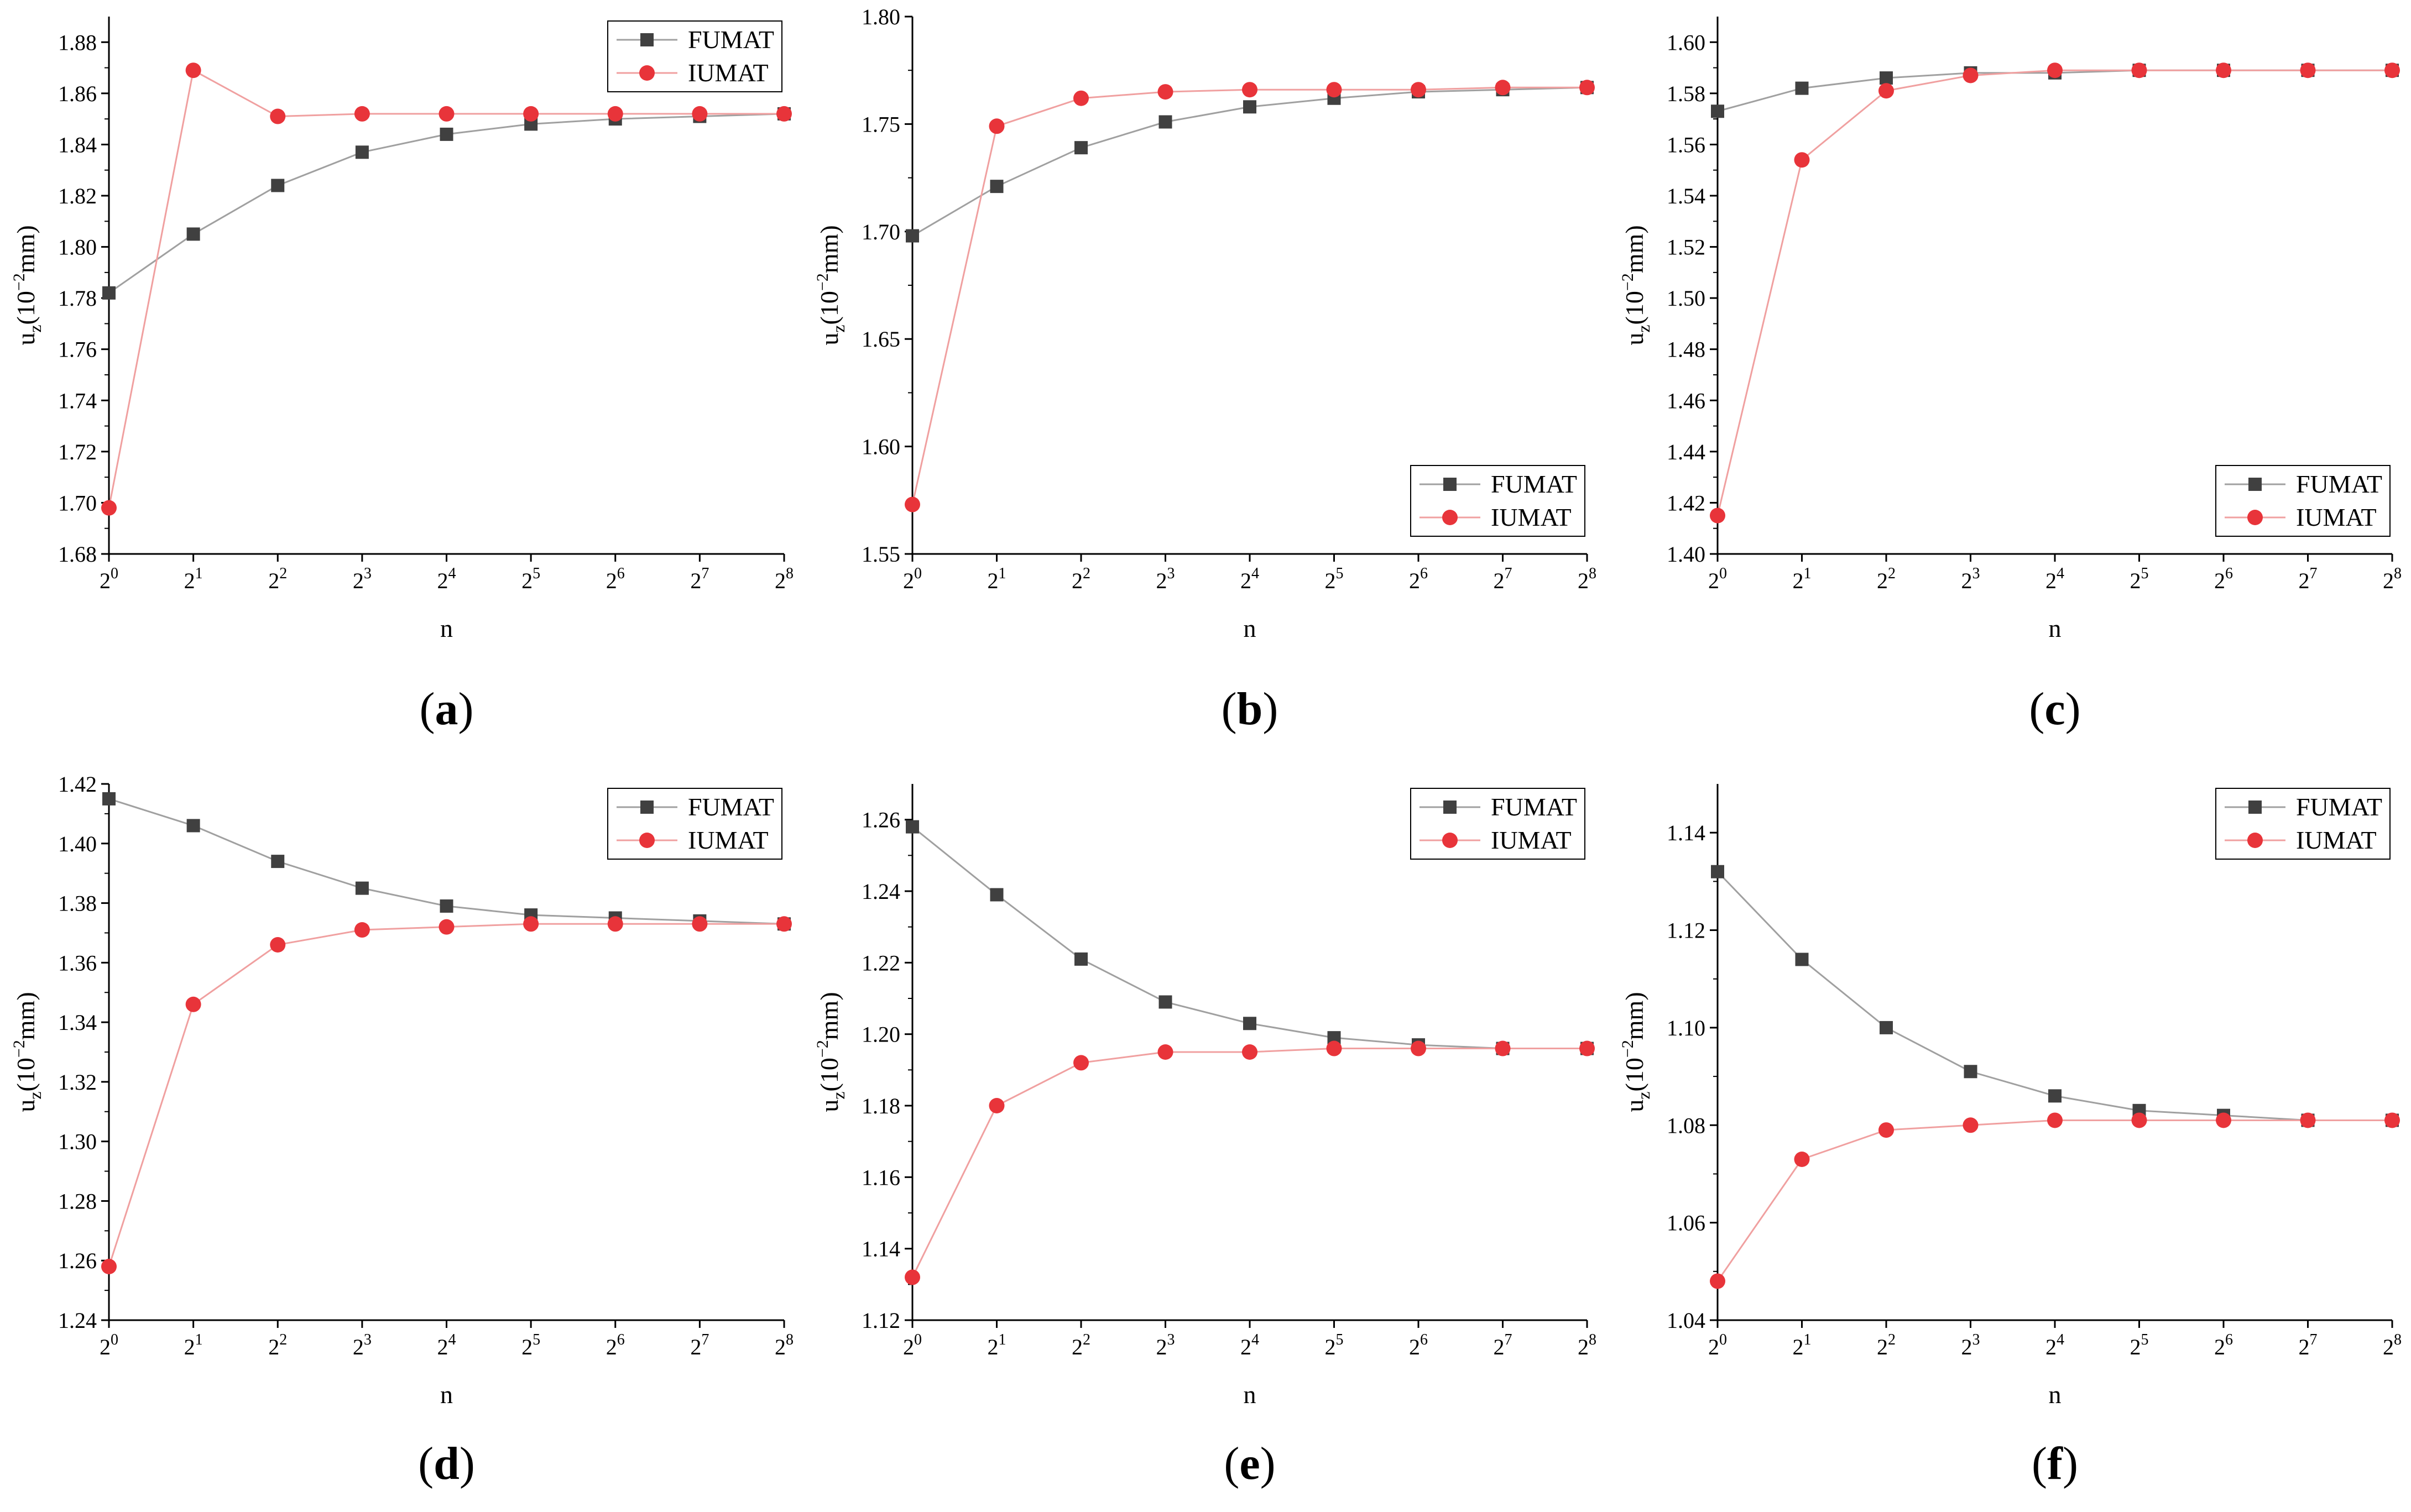  What do you see at coordinates (77, 350) in the screenshot?
I see `y-tick-label: 1.76` at bounding box center [77, 350].